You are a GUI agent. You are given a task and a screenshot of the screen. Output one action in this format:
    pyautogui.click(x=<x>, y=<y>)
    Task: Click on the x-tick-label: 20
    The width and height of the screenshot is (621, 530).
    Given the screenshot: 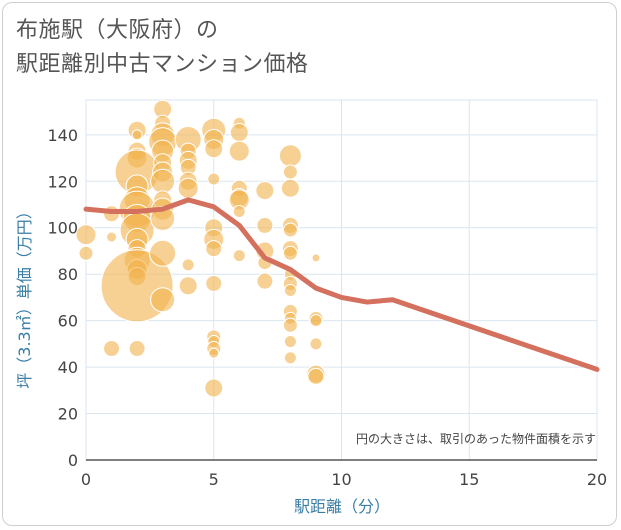 What is the action you would take?
    pyautogui.click(x=597, y=479)
    